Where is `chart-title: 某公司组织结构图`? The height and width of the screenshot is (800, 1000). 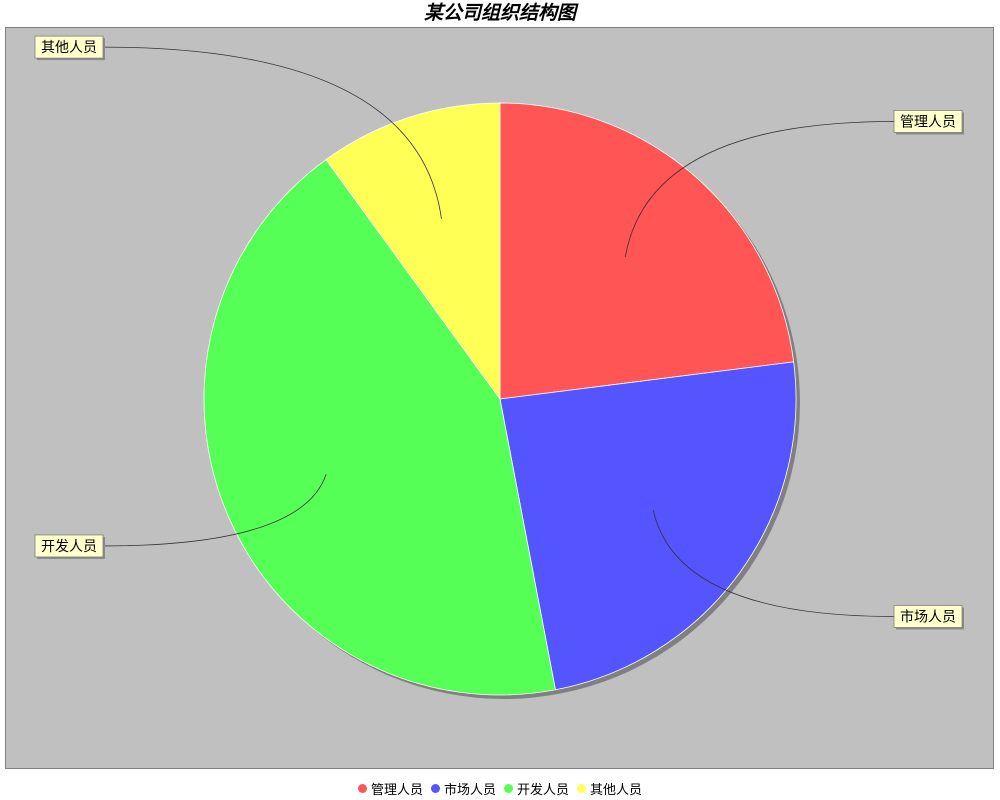
chart-title: 某公司组织结构图 is located at coordinates (499, 13).